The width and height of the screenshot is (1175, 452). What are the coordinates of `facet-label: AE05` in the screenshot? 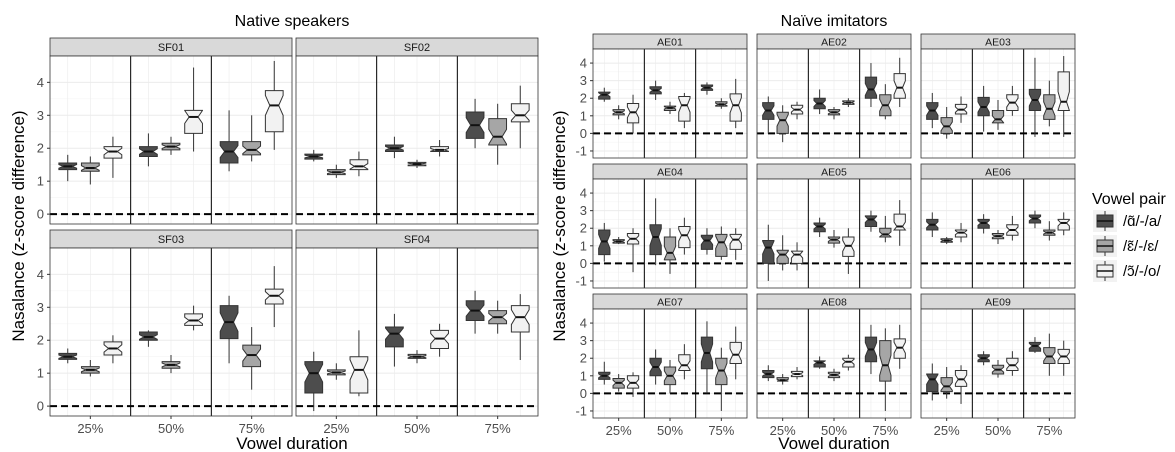 It's located at (834, 172).